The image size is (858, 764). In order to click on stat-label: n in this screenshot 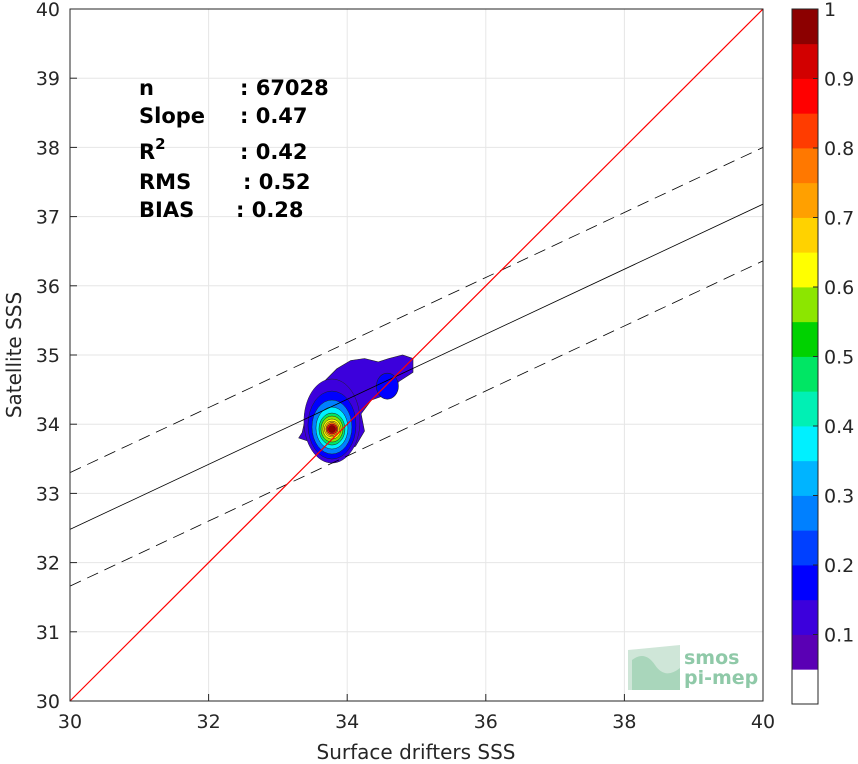, I will do `click(146, 88)`.